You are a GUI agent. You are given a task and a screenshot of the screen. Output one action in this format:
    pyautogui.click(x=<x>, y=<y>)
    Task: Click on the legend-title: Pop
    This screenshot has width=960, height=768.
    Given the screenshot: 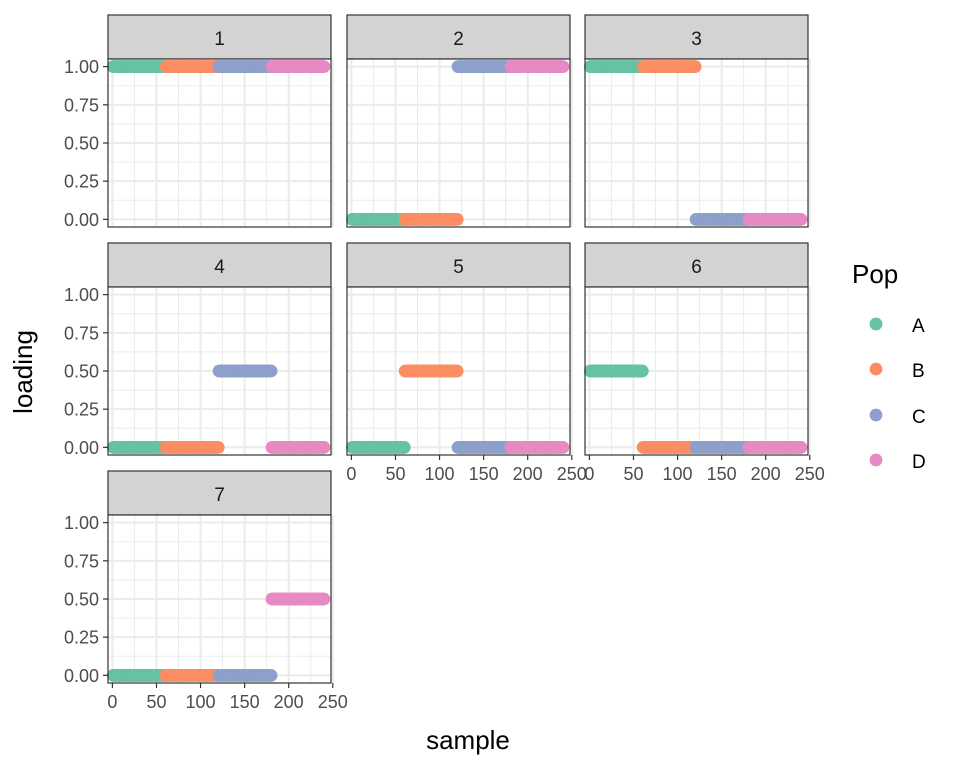 What is the action you would take?
    pyautogui.click(x=875, y=274)
    